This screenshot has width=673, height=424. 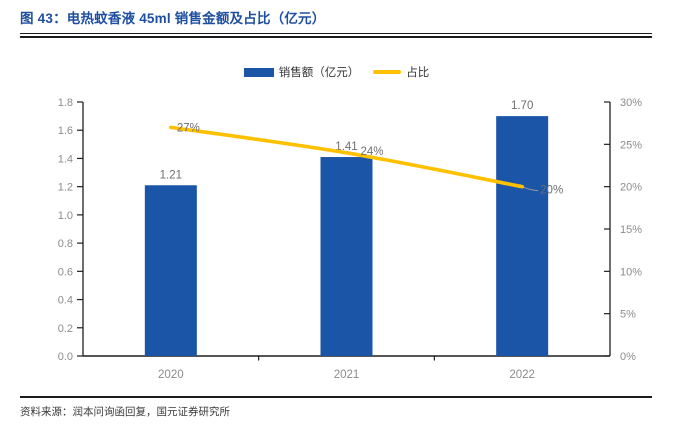 I want to click on left-axis-tick-label: 0.6, so click(x=65, y=272).